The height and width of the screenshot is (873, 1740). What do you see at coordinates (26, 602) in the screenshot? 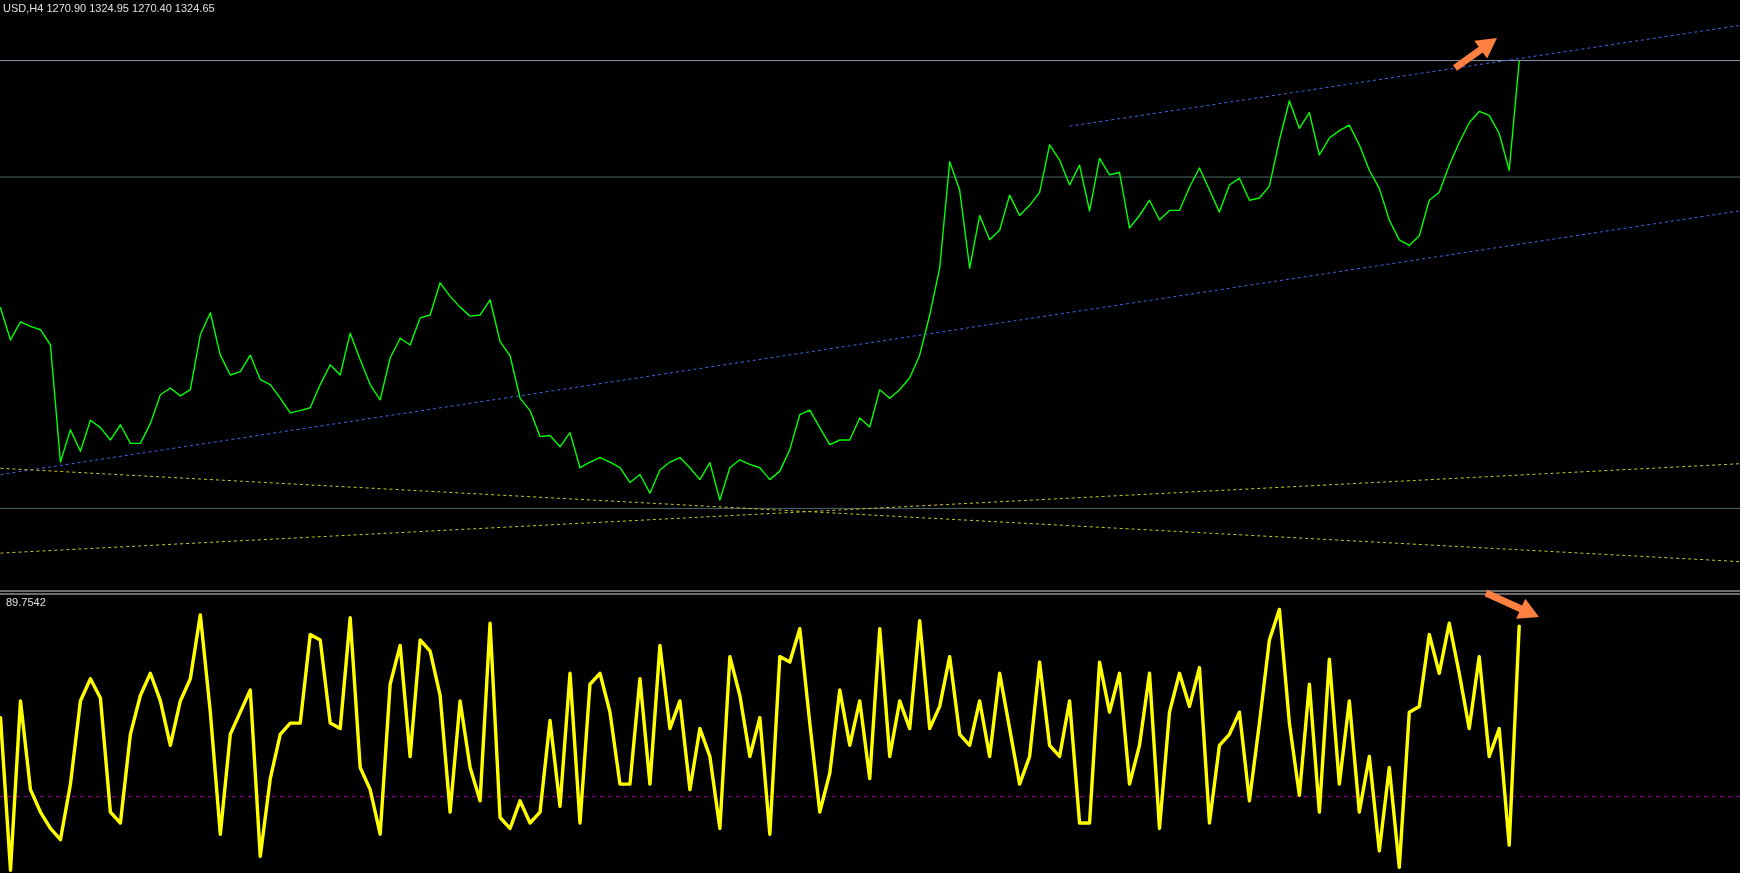
I see `chart-title: 89.7542` at bounding box center [26, 602].